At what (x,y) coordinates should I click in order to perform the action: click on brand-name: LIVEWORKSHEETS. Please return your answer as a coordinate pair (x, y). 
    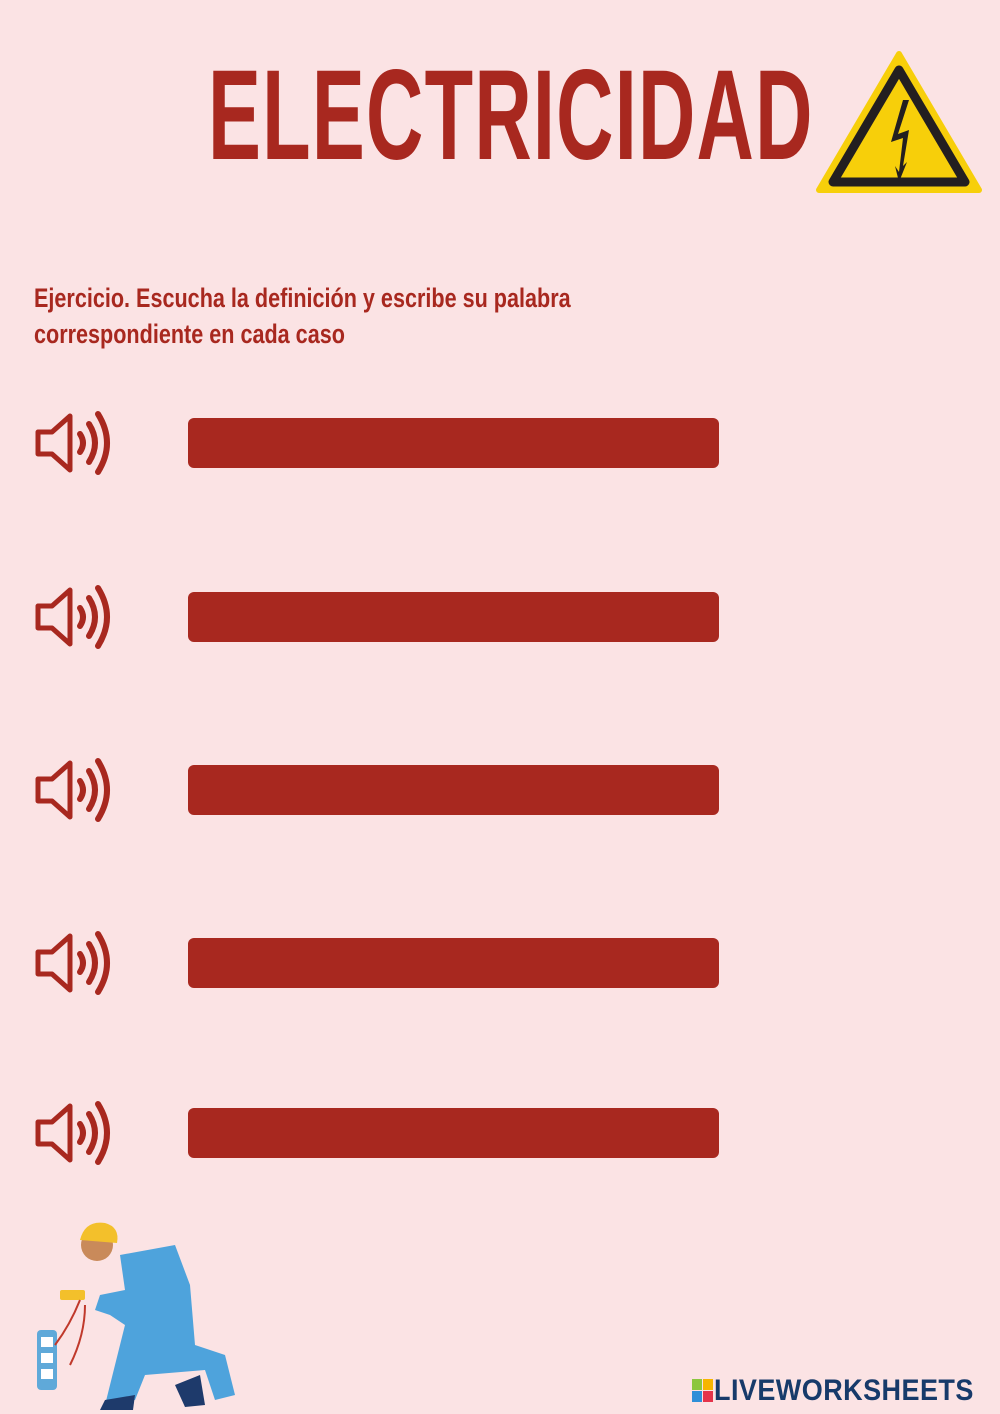
    Looking at the image, I should click on (844, 1390).